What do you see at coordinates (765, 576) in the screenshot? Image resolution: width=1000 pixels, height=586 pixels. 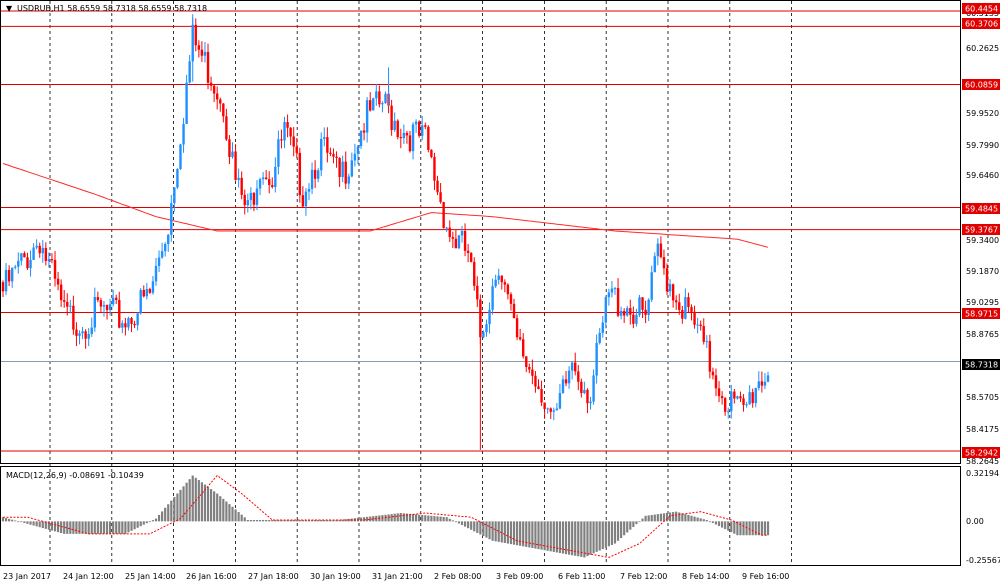 I see `time-axis-label: 9 Feb 16:00` at bounding box center [765, 576].